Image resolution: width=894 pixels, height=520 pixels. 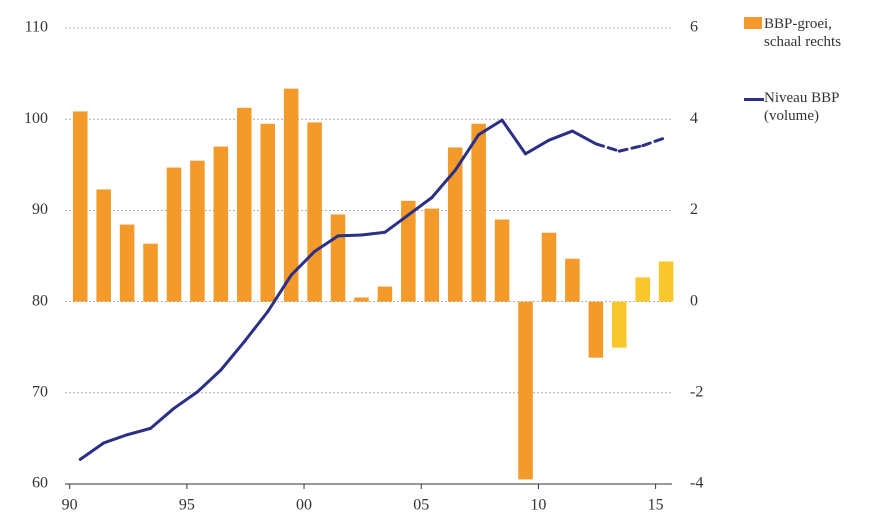 What do you see at coordinates (694, 209) in the screenshot?
I see `y2-tick-label: 2` at bounding box center [694, 209].